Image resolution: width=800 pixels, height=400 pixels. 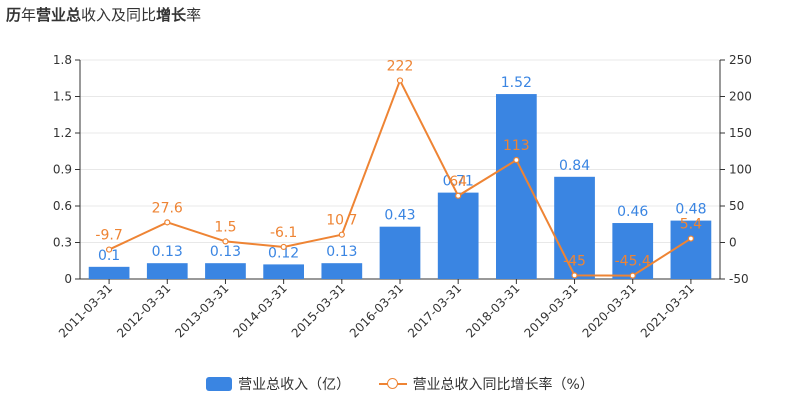 I want to click on bar-value-label: 0.84, so click(x=574, y=166).